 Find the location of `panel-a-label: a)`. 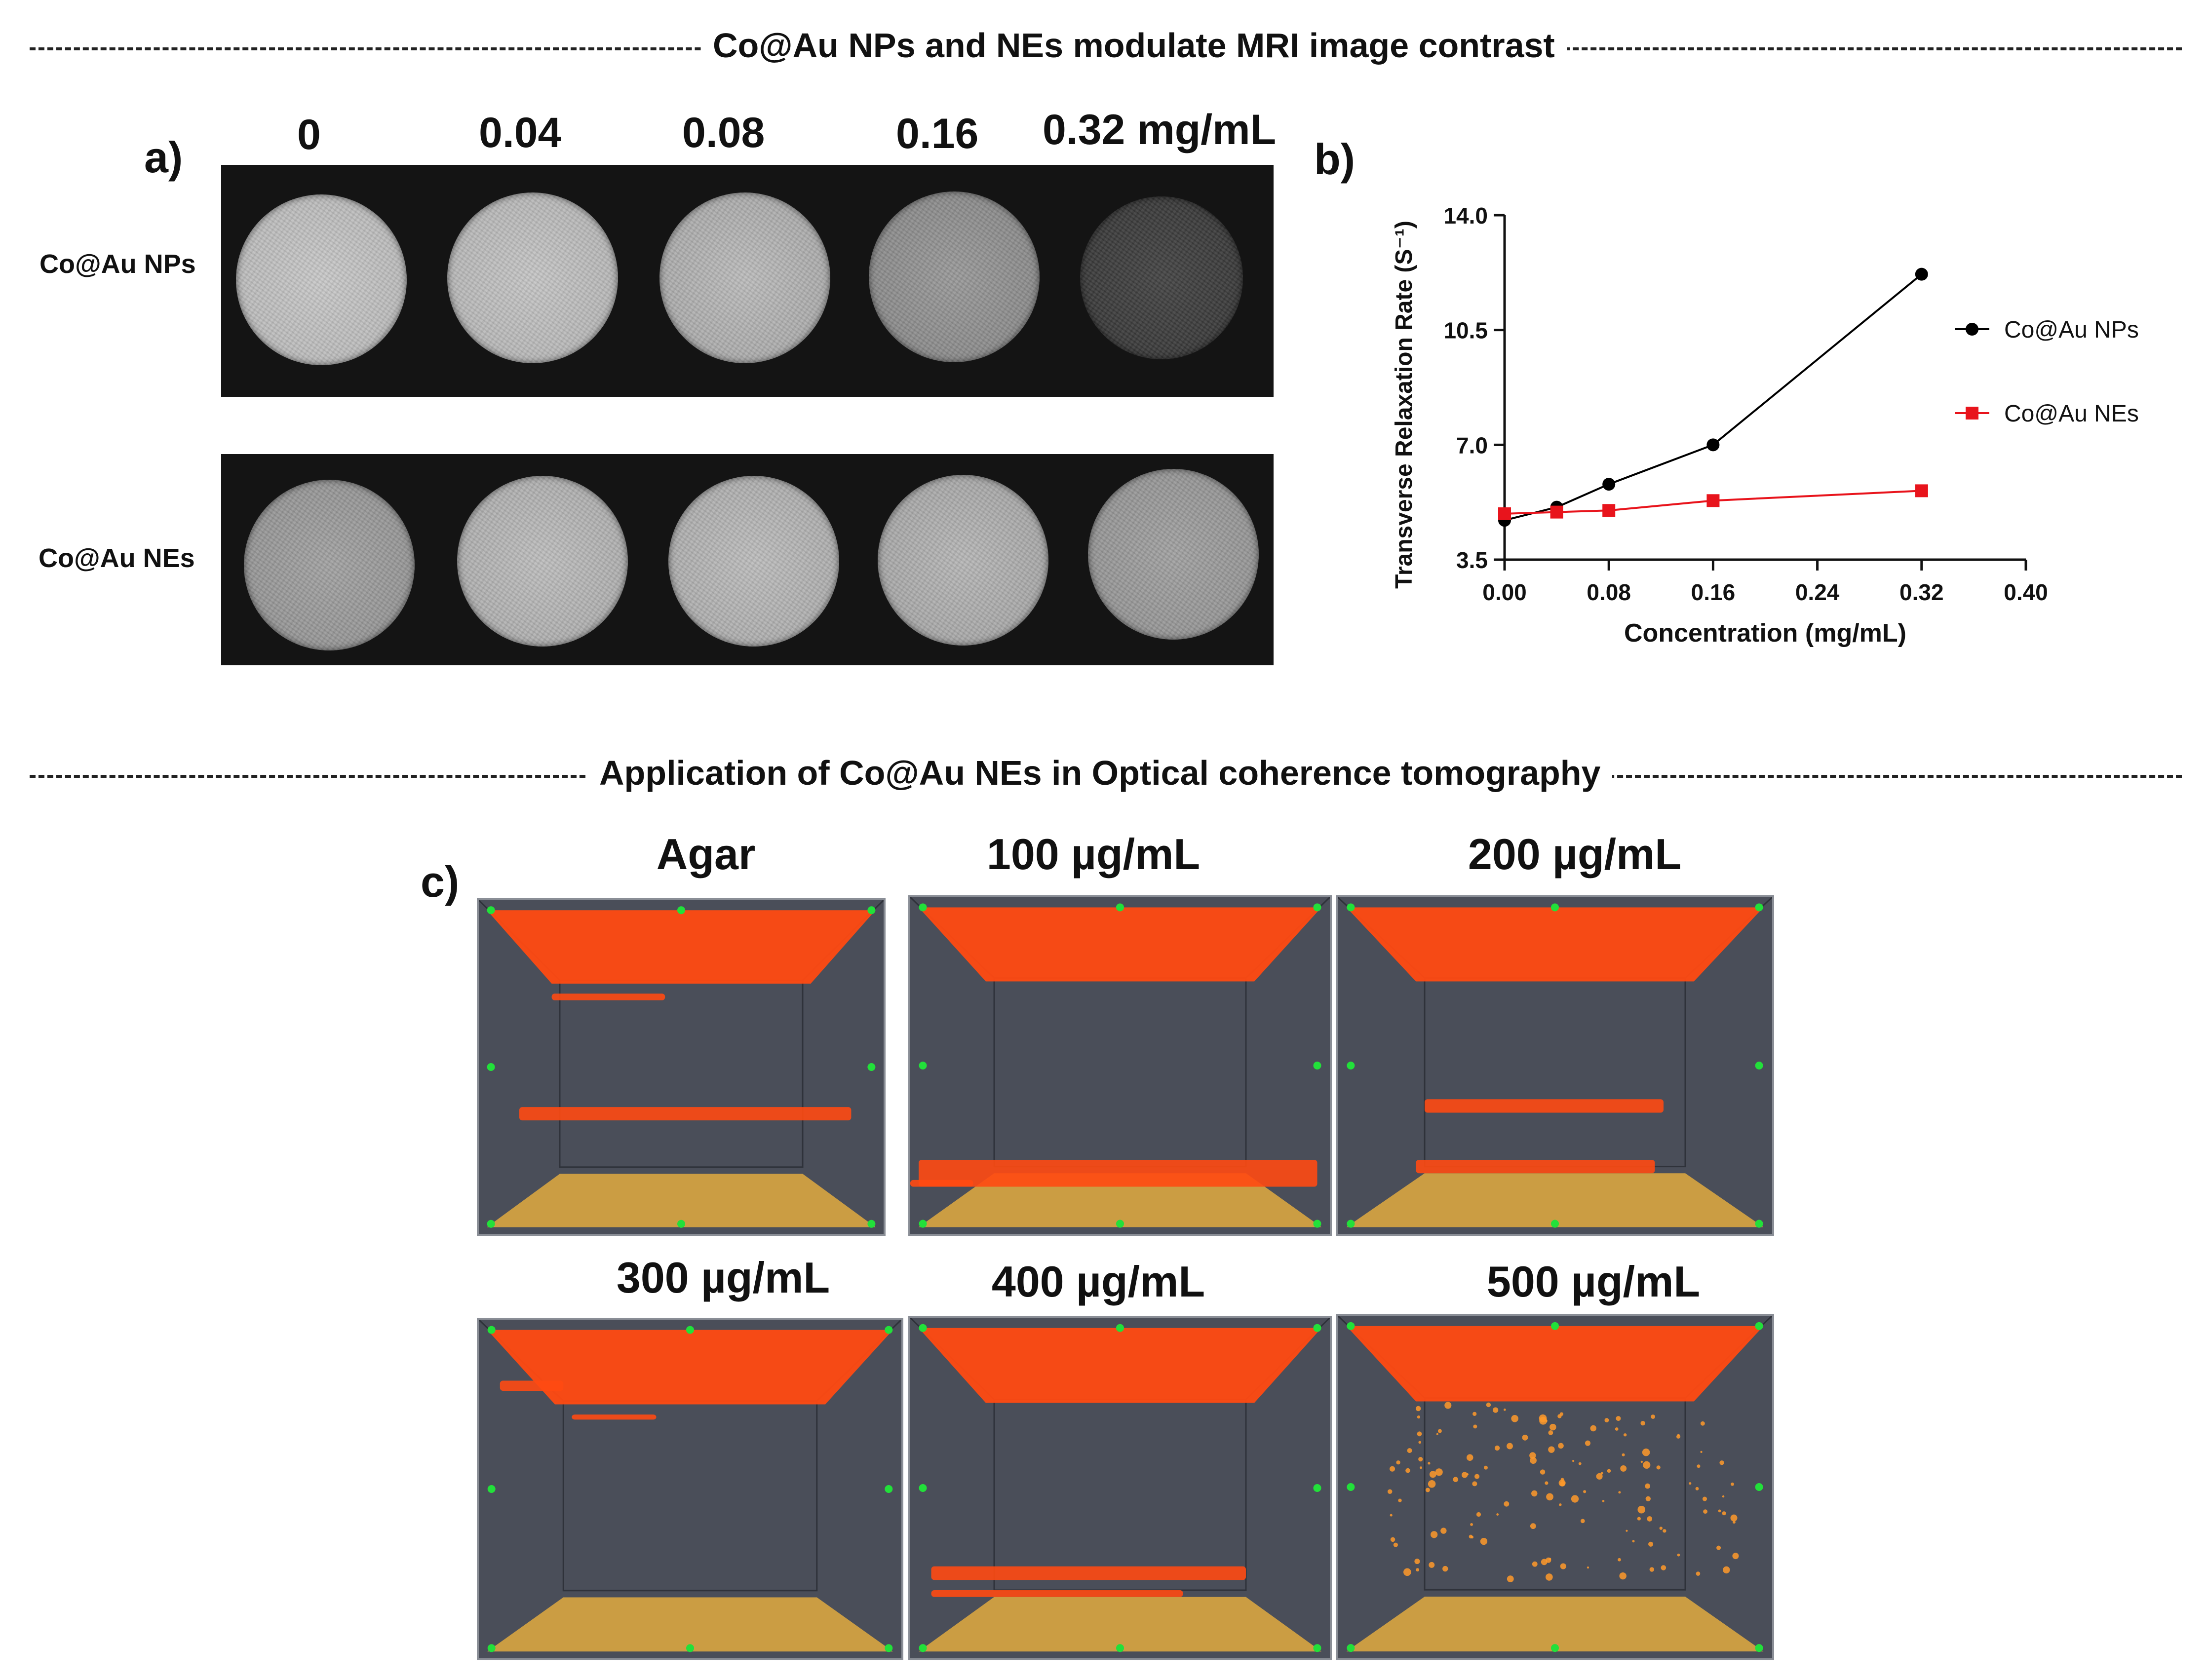

panel-a-label: a) is located at coordinates (163, 157).